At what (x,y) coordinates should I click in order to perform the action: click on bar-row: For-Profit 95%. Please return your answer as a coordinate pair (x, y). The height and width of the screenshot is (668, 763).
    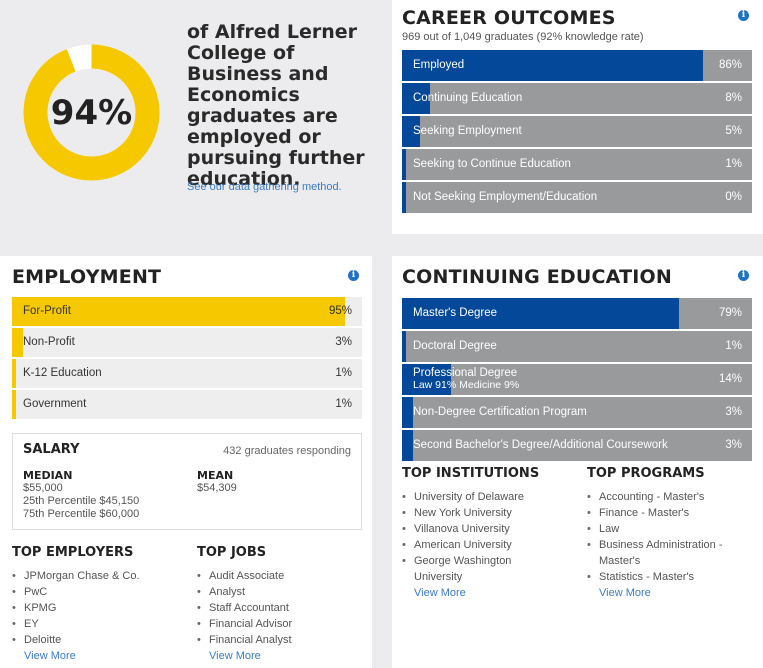
    Looking at the image, I should click on (187, 311).